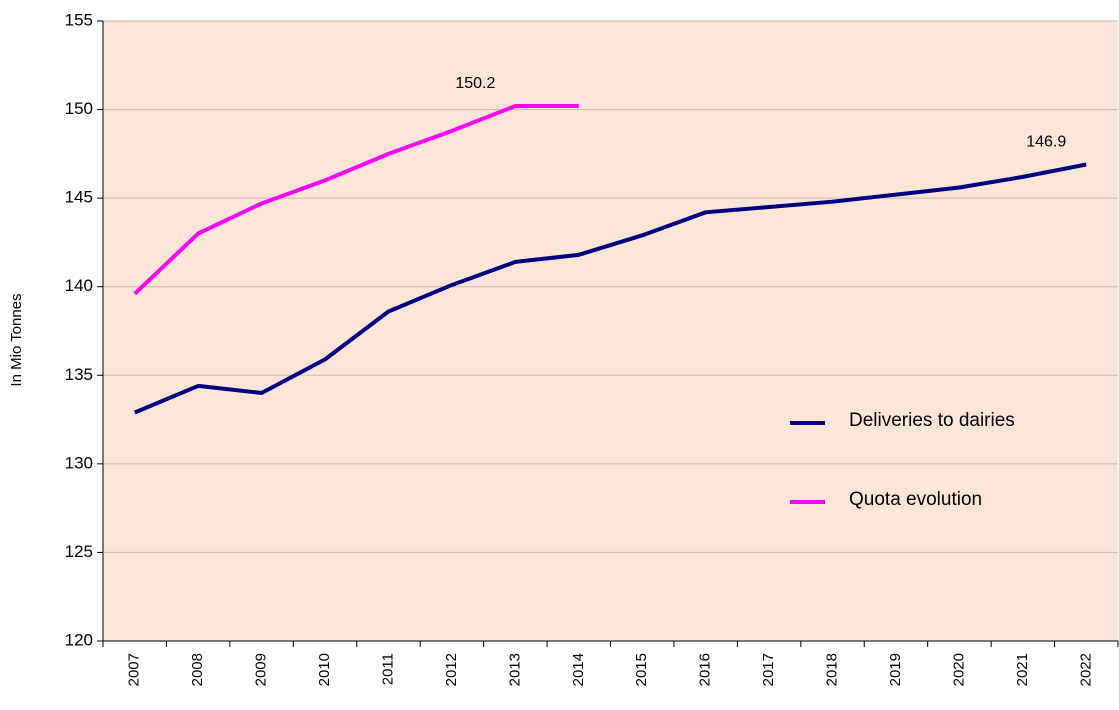 The width and height of the screenshot is (1119, 710). What do you see at coordinates (79, 197) in the screenshot?
I see `y-tick-label: 145` at bounding box center [79, 197].